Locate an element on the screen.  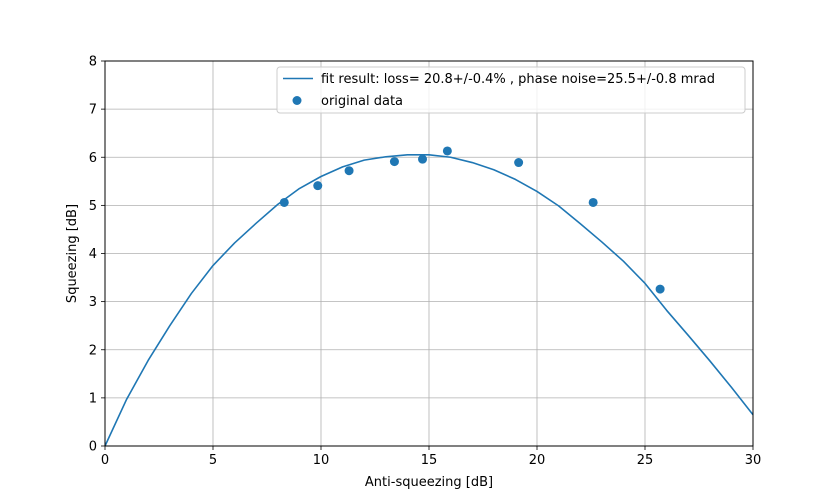
y-tick-label: 6 is located at coordinates (93, 158).